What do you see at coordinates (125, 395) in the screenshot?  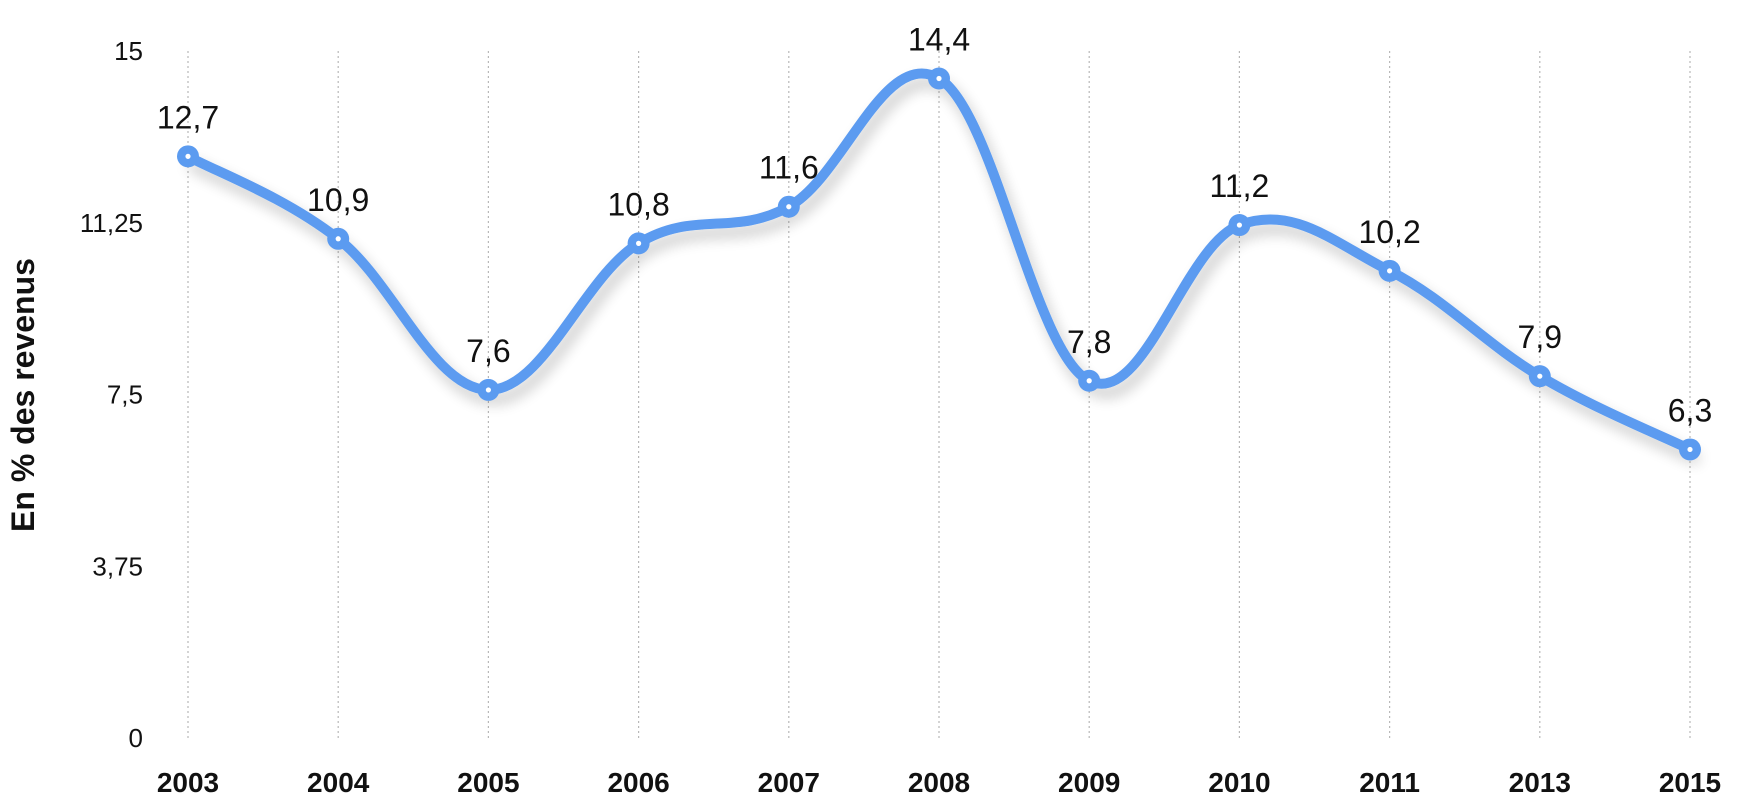 I see `y-tick-label: 7,5` at bounding box center [125, 395].